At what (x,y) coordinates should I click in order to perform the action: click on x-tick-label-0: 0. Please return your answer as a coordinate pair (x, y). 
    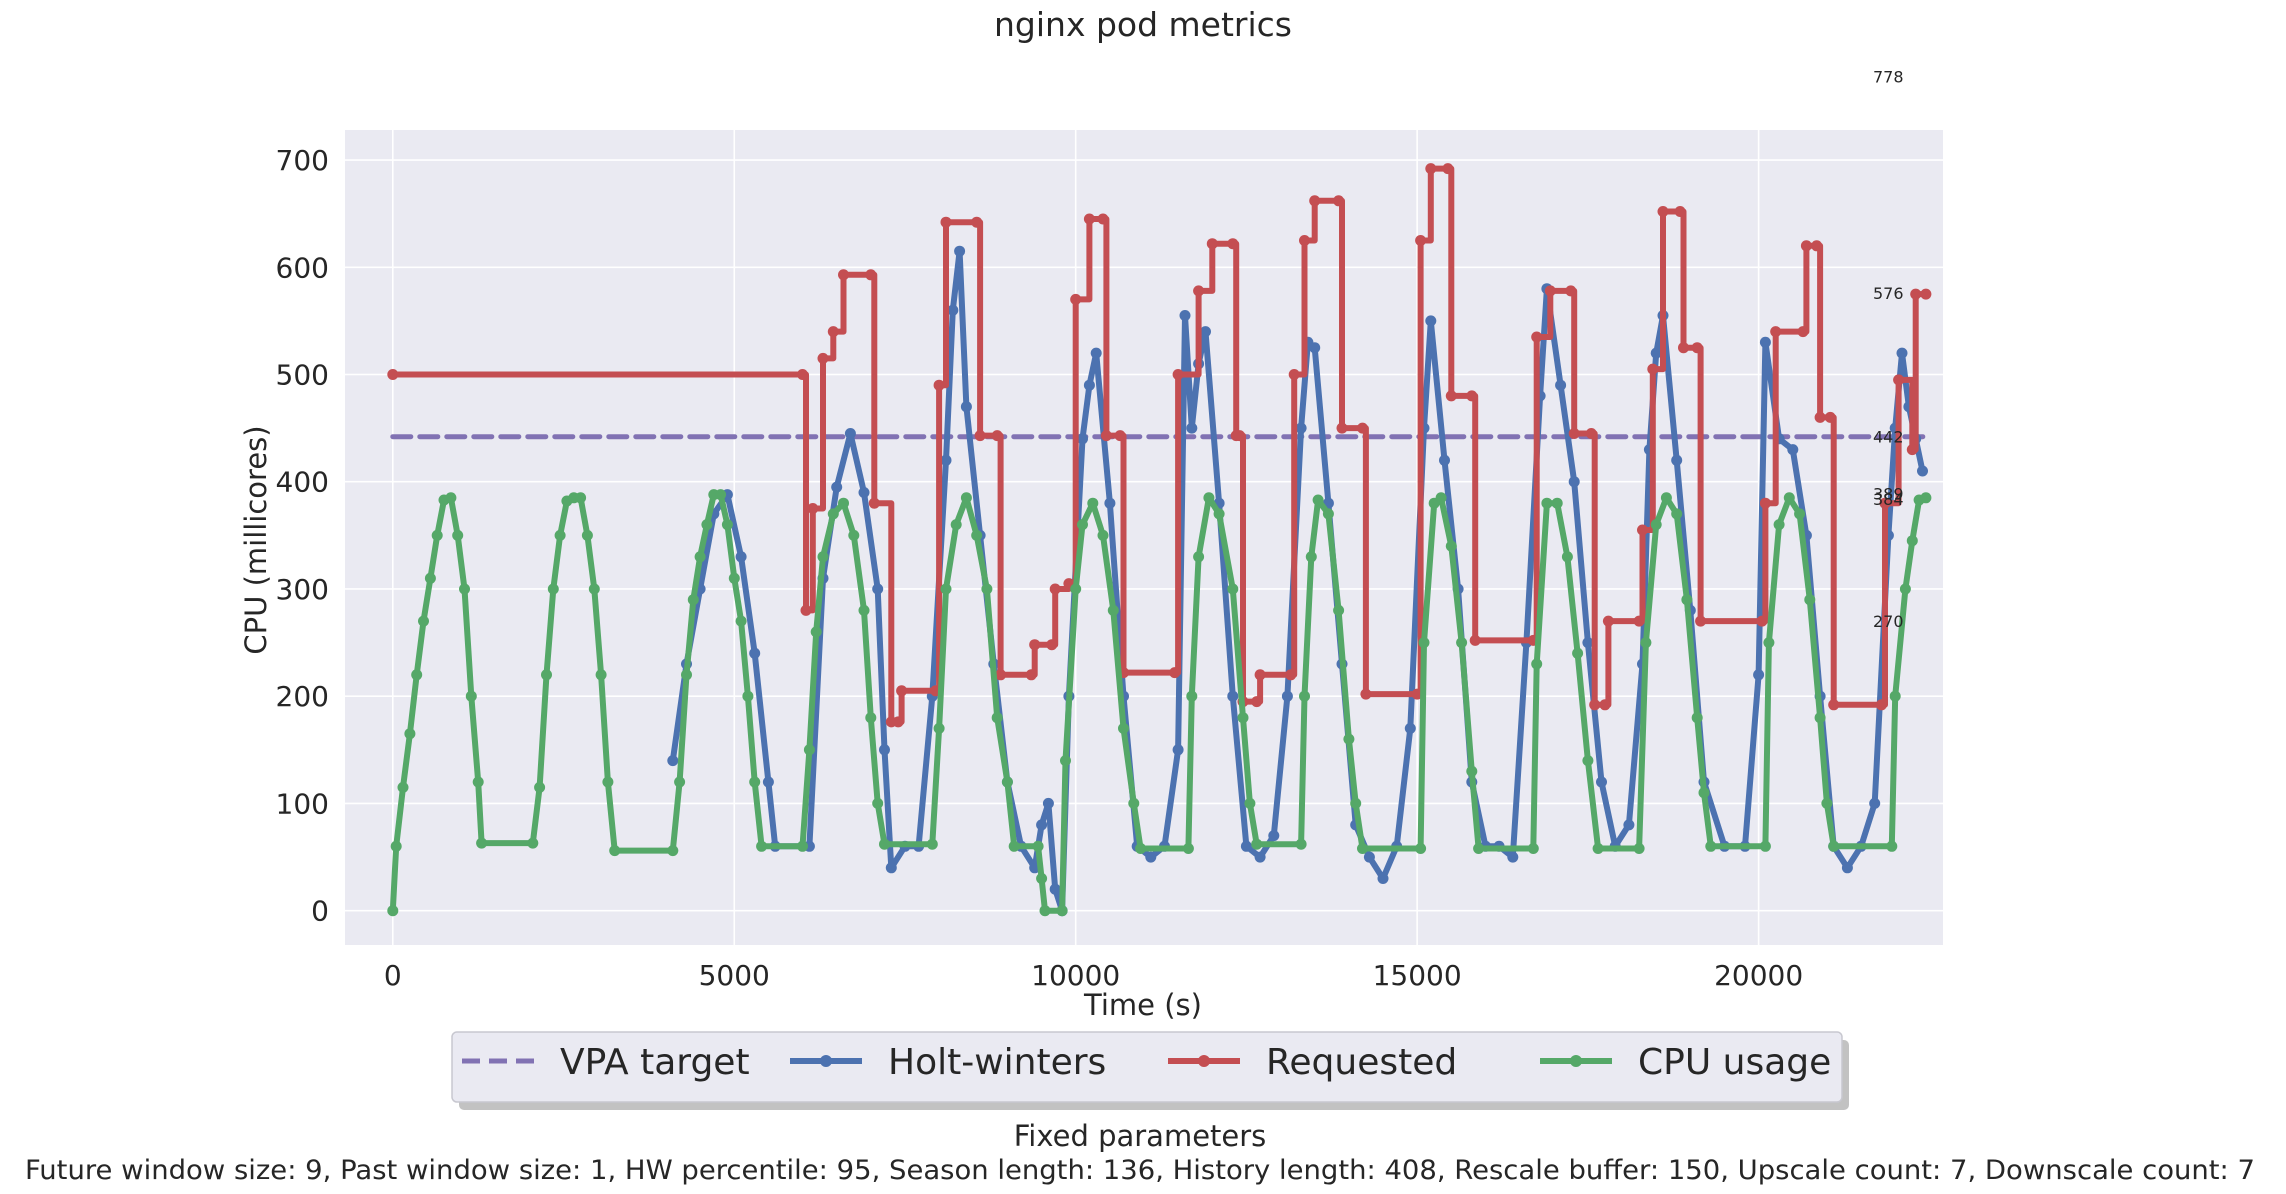
    Looking at the image, I should click on (393, 975).